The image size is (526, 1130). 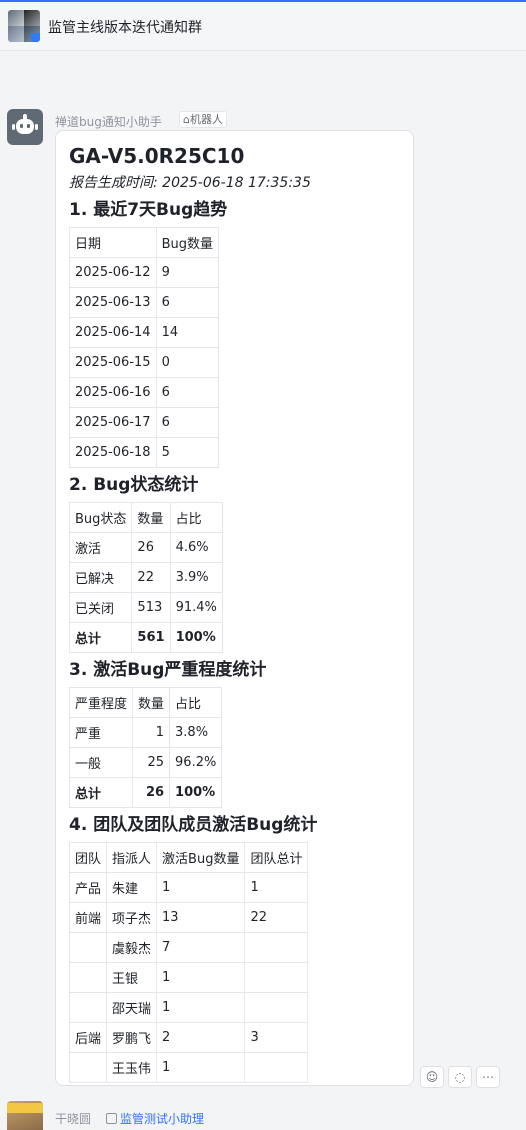 What do you see at coordinates (113, 272) in the screenshot?
I see `table-cell: 2025-06-12` at bounding box center [113, 272].